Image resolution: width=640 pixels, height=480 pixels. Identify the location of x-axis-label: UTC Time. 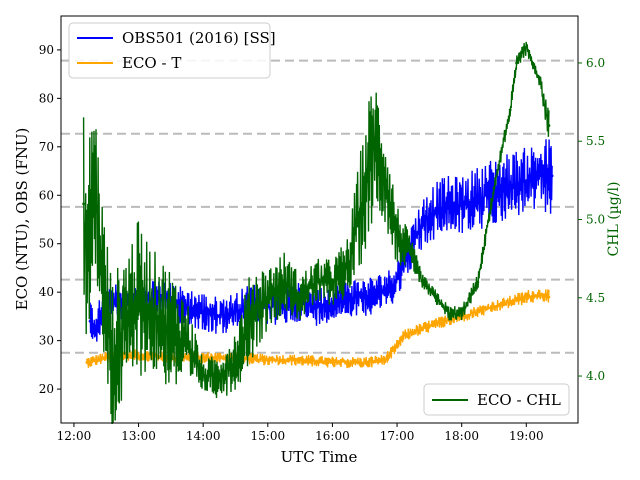
(319, 457).